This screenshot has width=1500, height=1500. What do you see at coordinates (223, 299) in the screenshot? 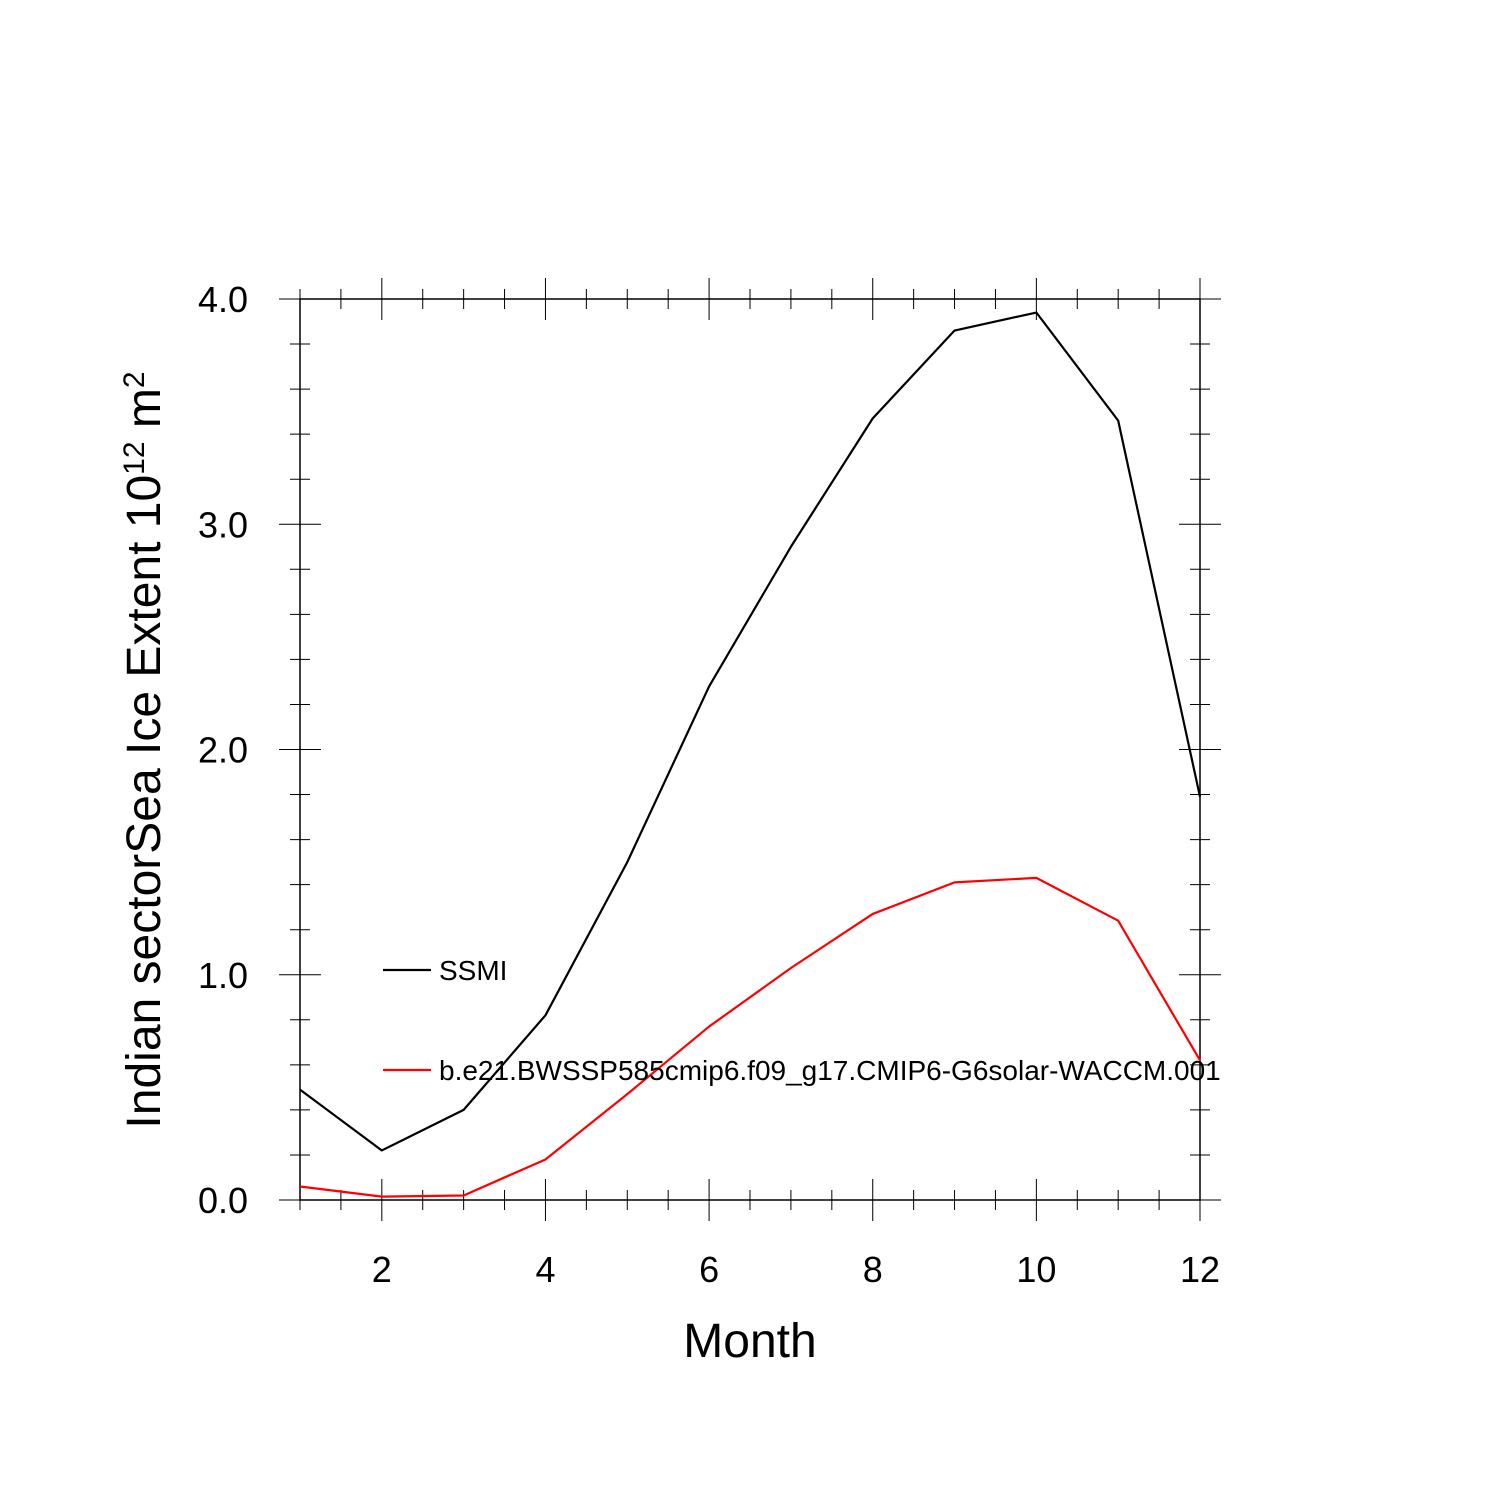
I see `y-tick-label: 4.0` at bounding box center [223, 299].